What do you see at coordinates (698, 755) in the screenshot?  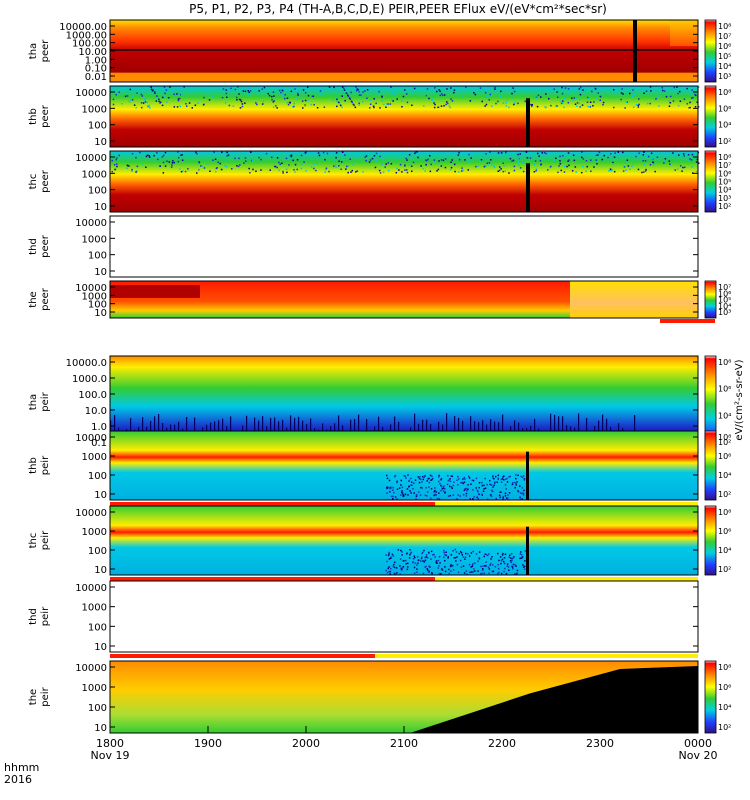 I see `x-day-label: Nov 20` at bounding box center [698, 755].